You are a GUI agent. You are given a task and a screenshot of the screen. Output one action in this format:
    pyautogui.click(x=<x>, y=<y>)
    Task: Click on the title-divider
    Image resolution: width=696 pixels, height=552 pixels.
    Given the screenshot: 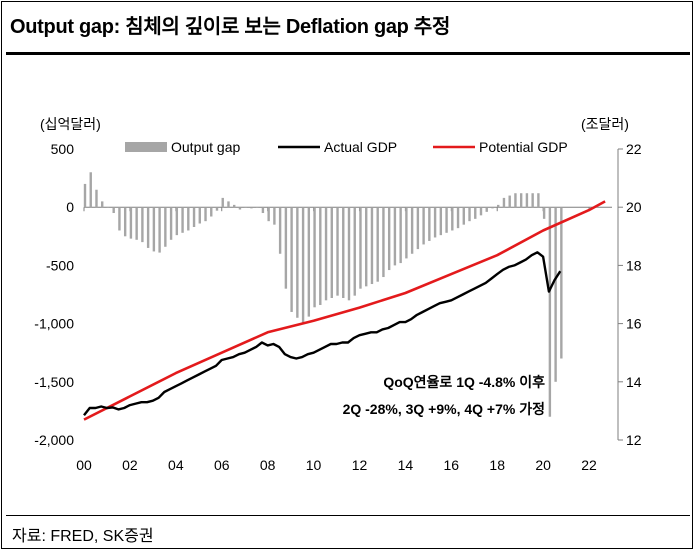 What is the action you would take?
    pyautogui.click(x=348, y=53)
    